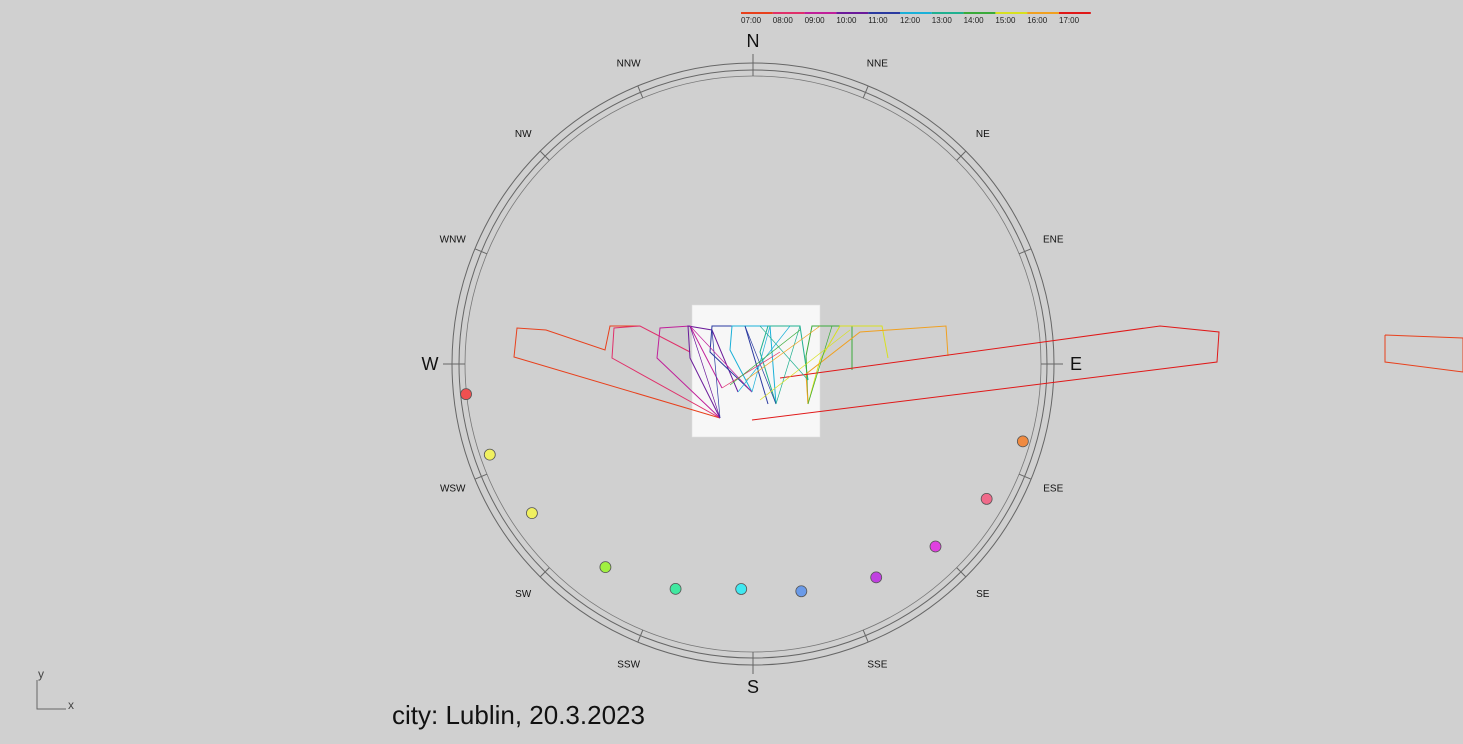  What do you see at coordinates (1053, 240) in the screenshot?
I see `direction-label-ENE: ENE` at bounding box center [1053, 240].